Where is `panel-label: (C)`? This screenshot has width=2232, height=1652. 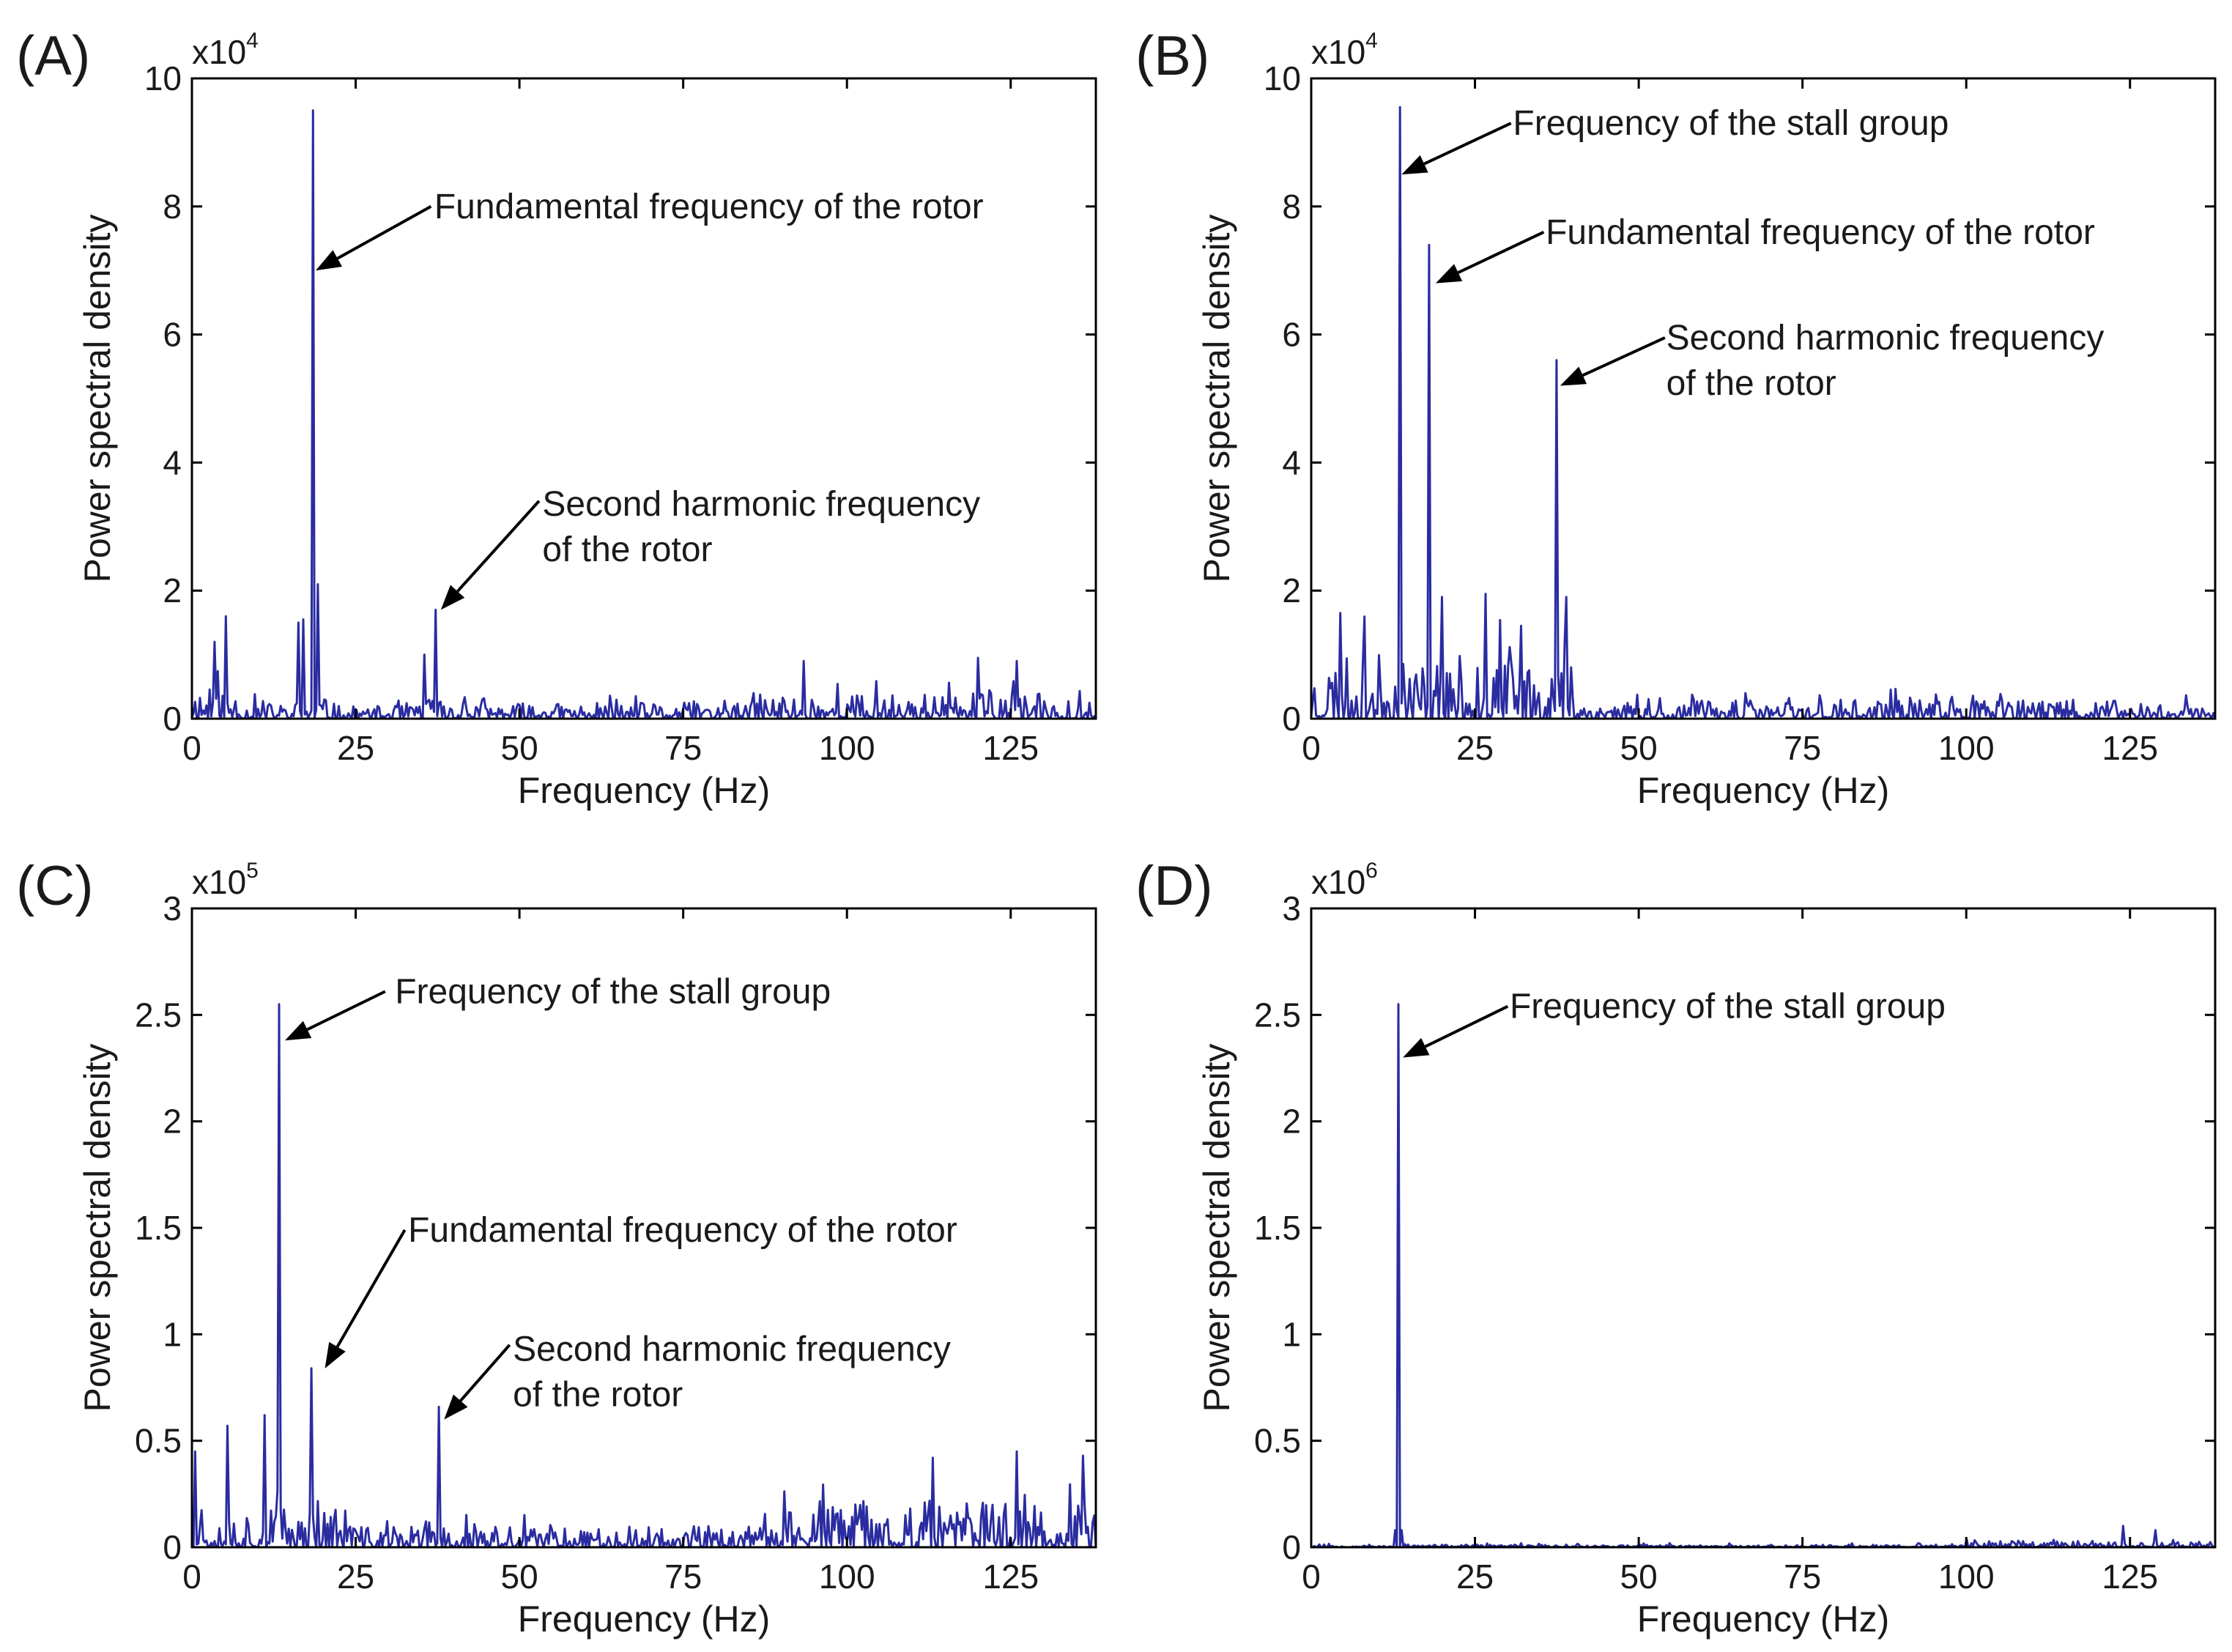
panel-label: (C) is located at coordinates (55, 886).